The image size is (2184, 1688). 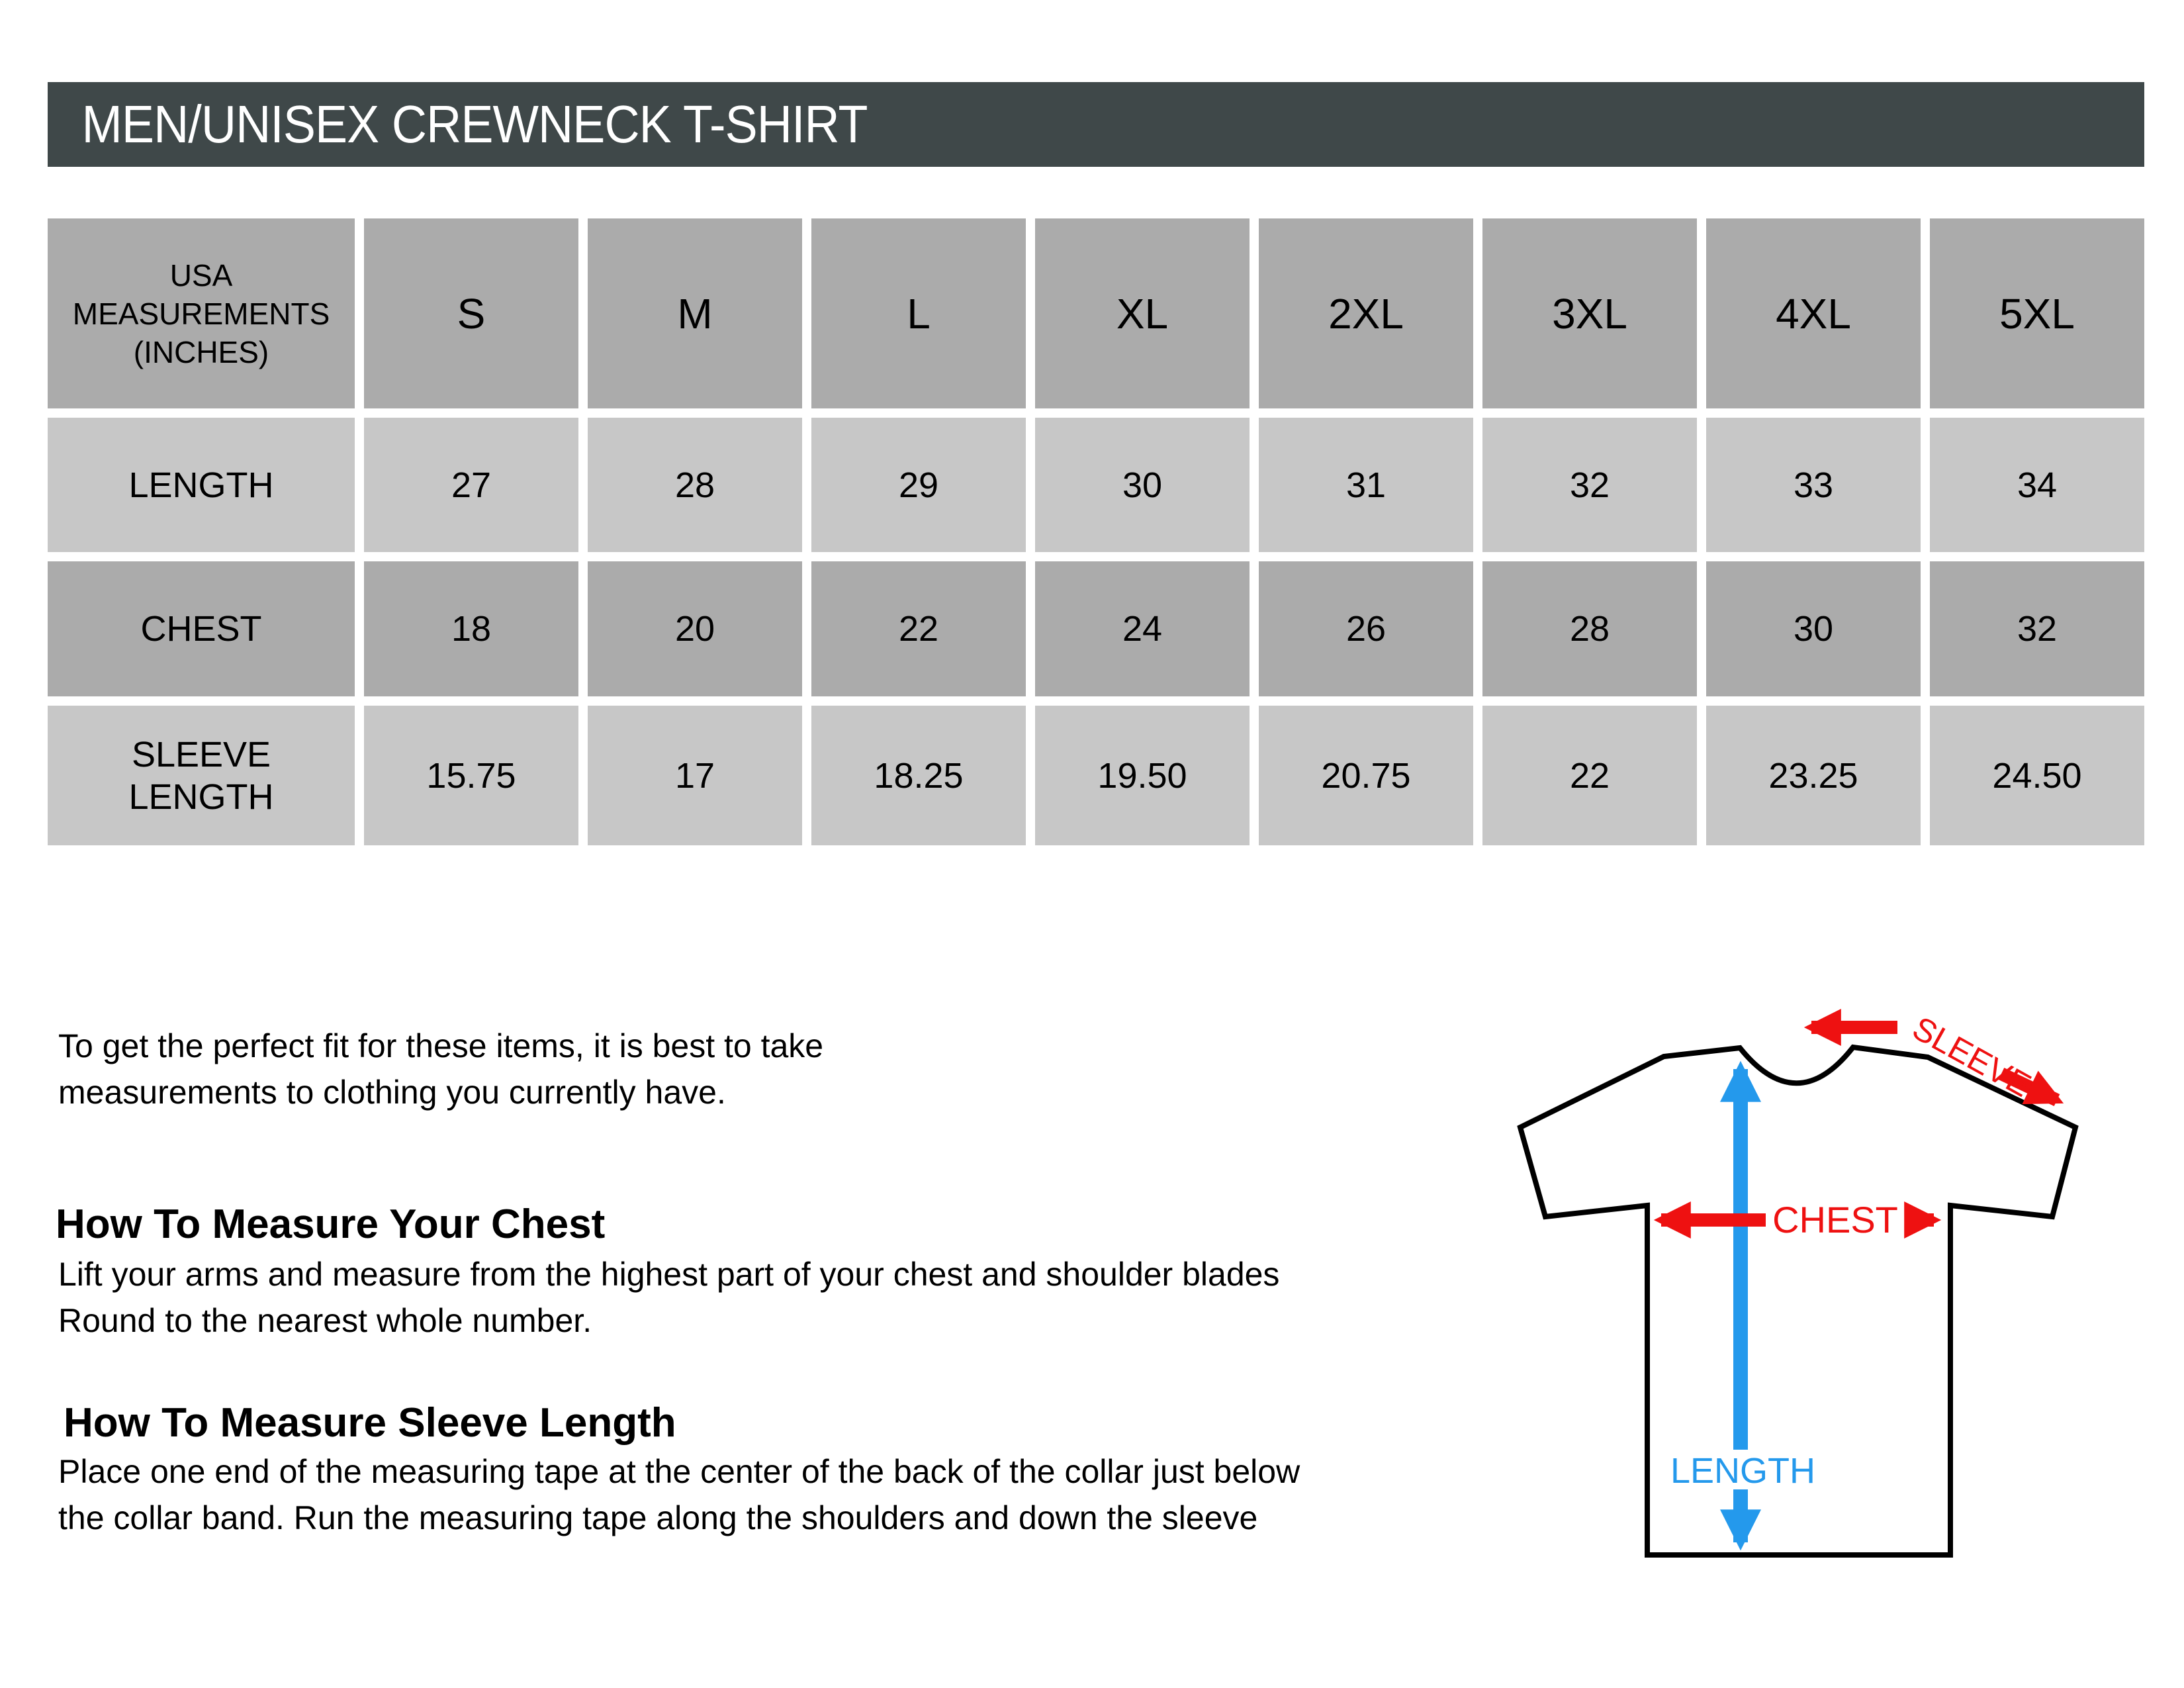 I want to click on chest-value-l: 22, so click(x=919, y=628).